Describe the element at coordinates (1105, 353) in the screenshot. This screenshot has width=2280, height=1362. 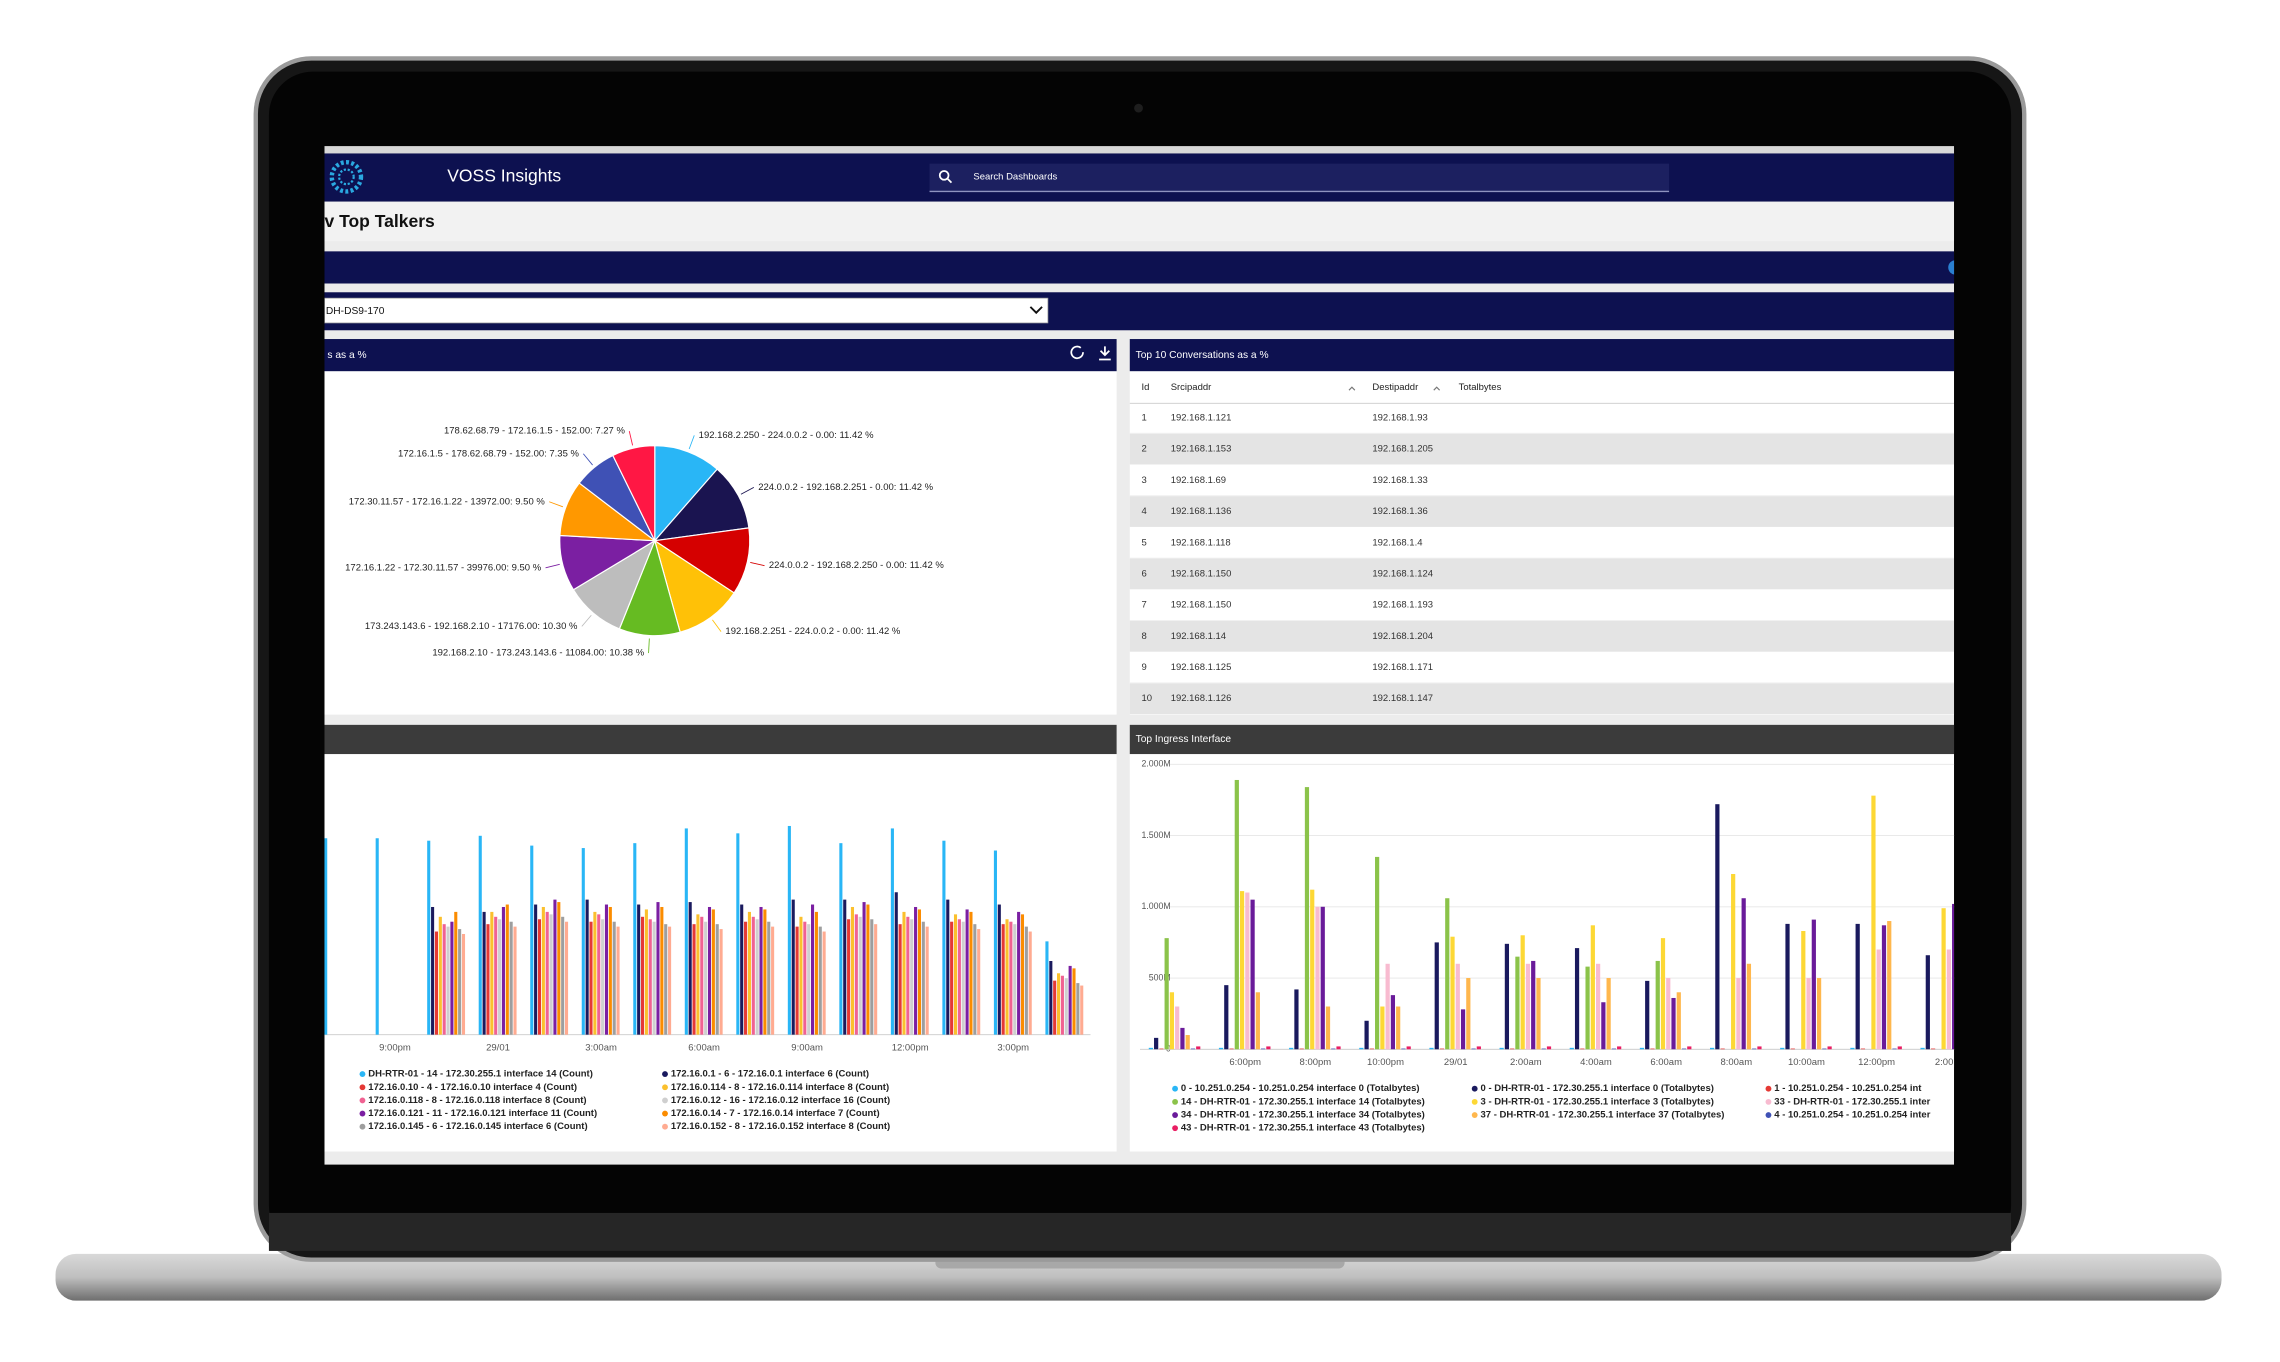
I see `download-icon` at that location.